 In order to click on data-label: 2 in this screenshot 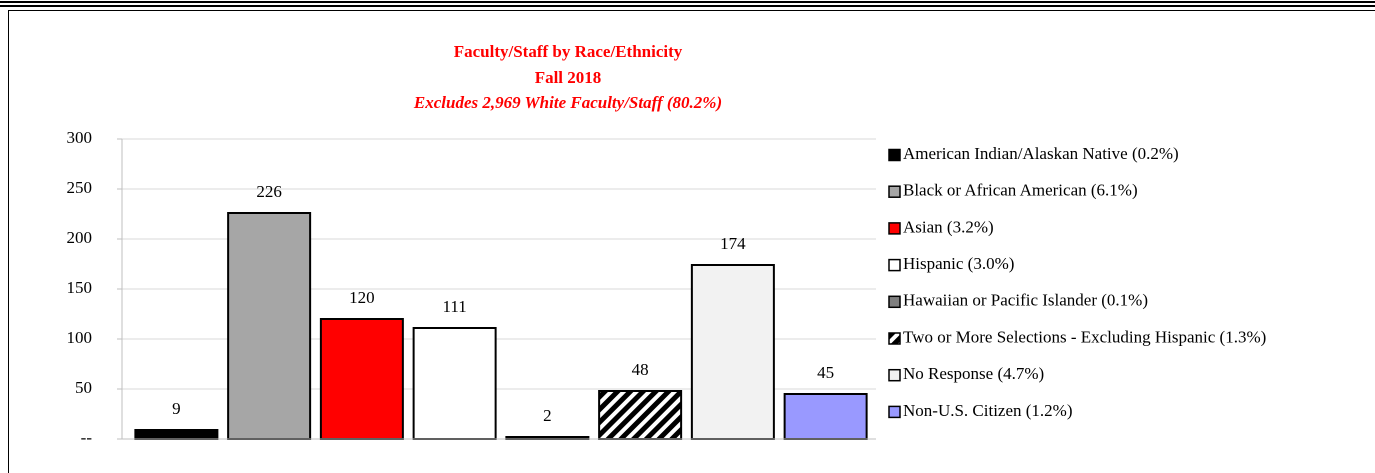, I will do `click(547, 415)`.